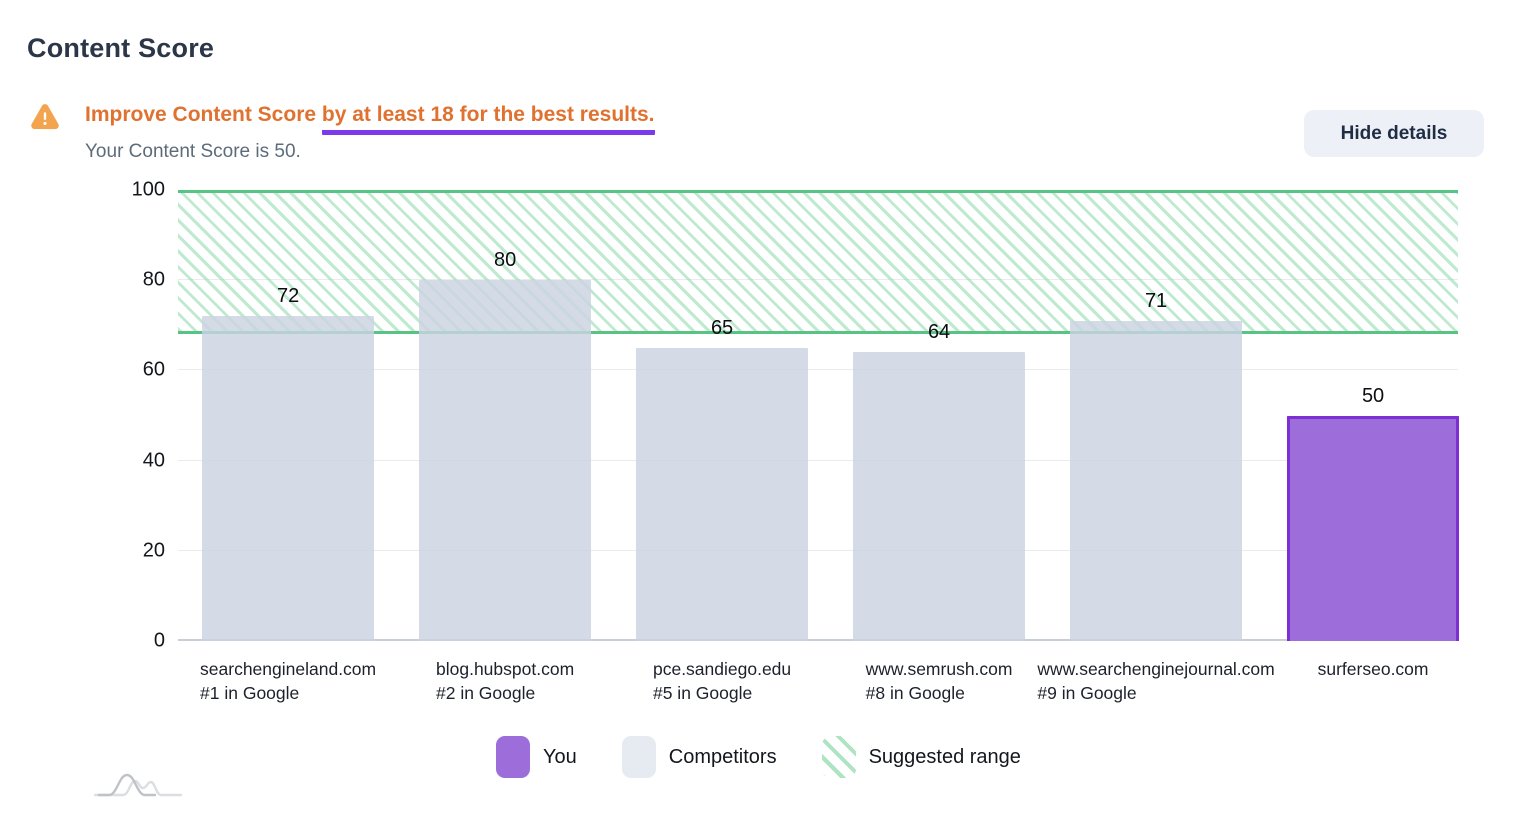  I want to click on warning-message-underlined: by at least 18 for the best results., so click(488, 119).